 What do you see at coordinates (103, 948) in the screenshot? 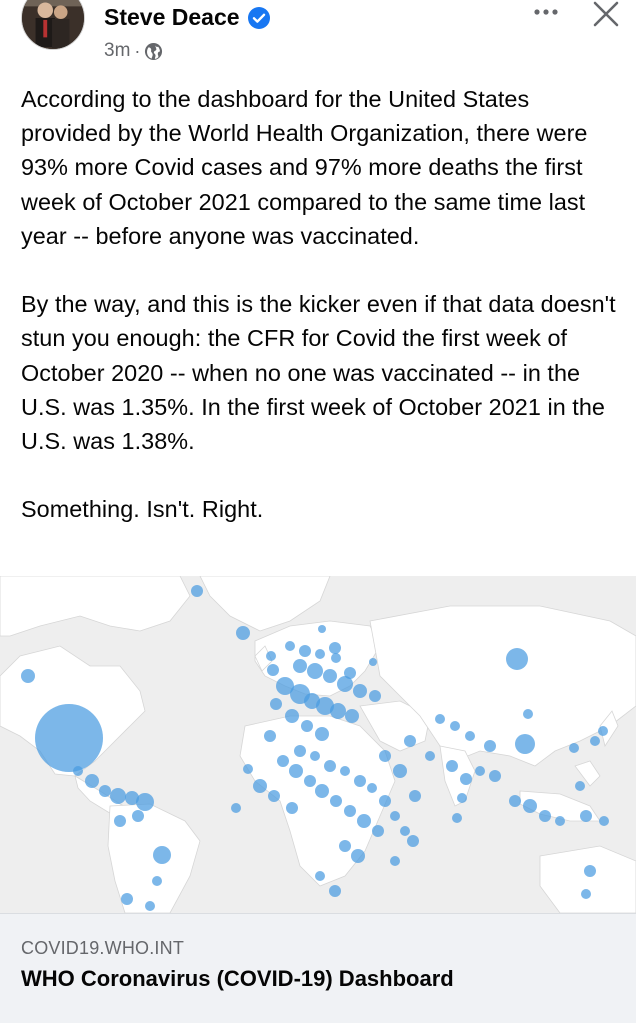
I see `link-domain: COVID19.WHO.INT` at bounding box center [103, 948].